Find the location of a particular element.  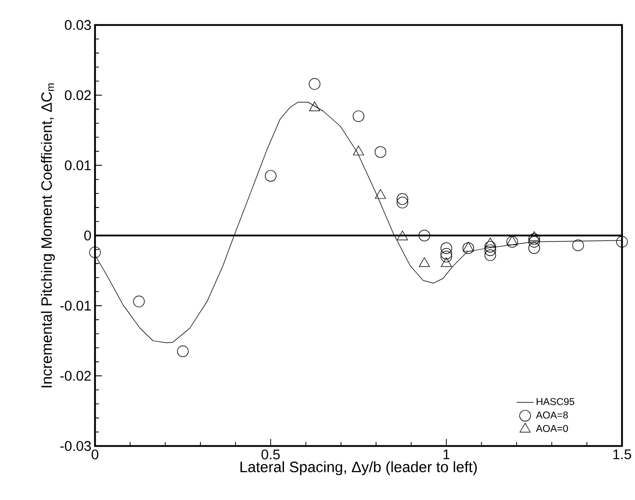

y-tick-label: -0.01 is located at coordinates (75, 305).